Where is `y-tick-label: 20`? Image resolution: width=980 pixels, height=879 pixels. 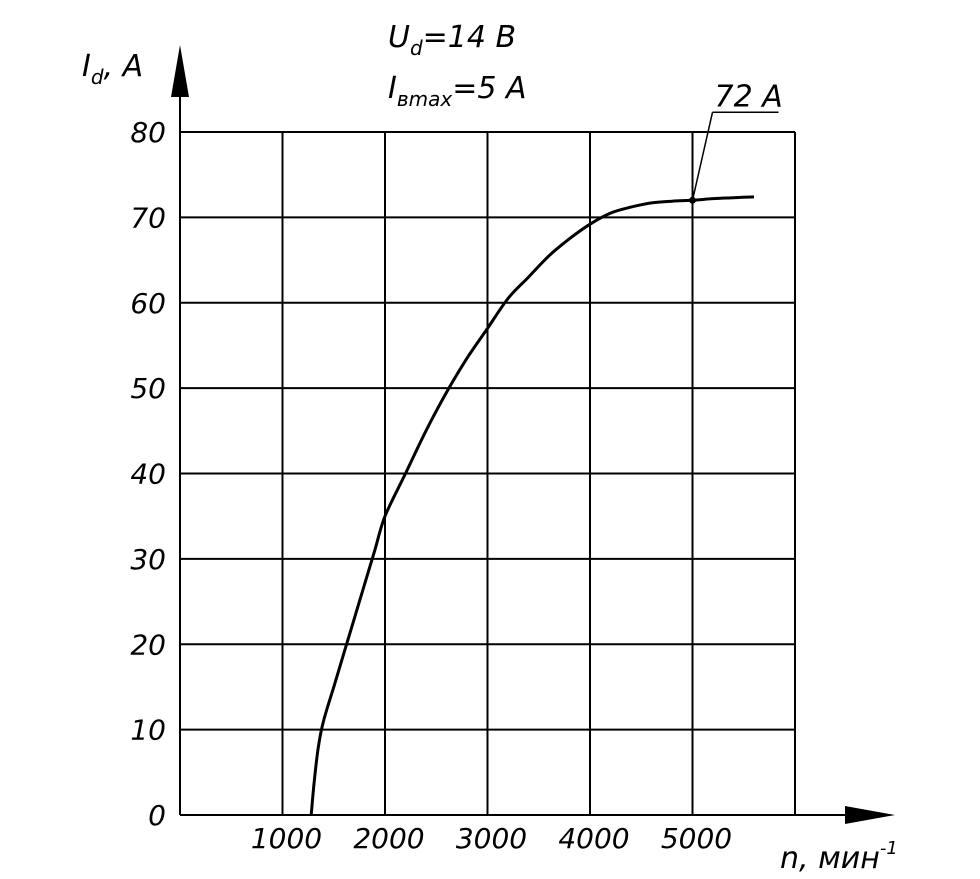 y-tick-label: 20 is located at coordinates (148, 644).